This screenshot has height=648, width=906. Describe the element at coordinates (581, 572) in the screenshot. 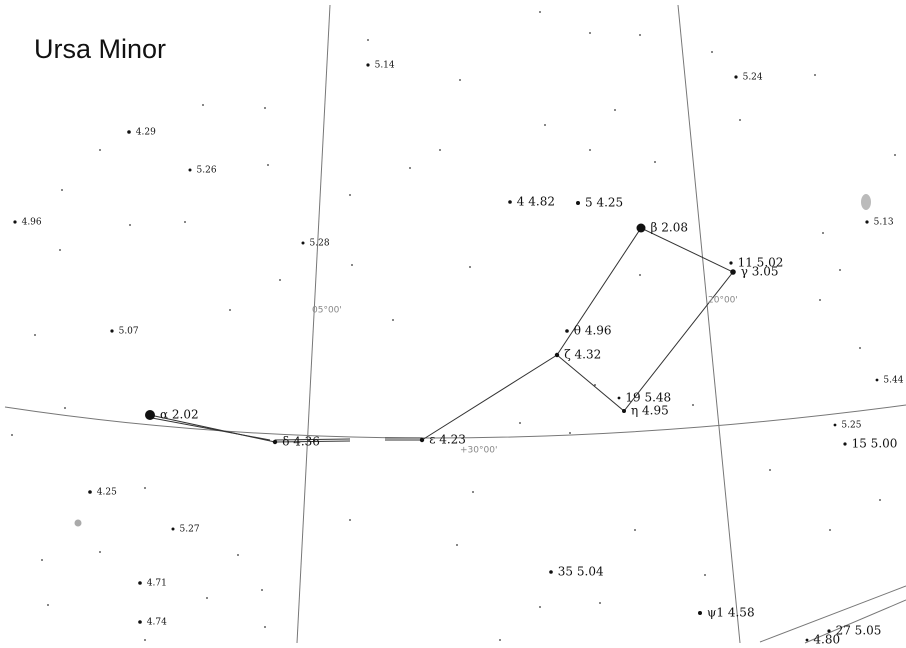

I see `star-label: 35 5.04` at that location.